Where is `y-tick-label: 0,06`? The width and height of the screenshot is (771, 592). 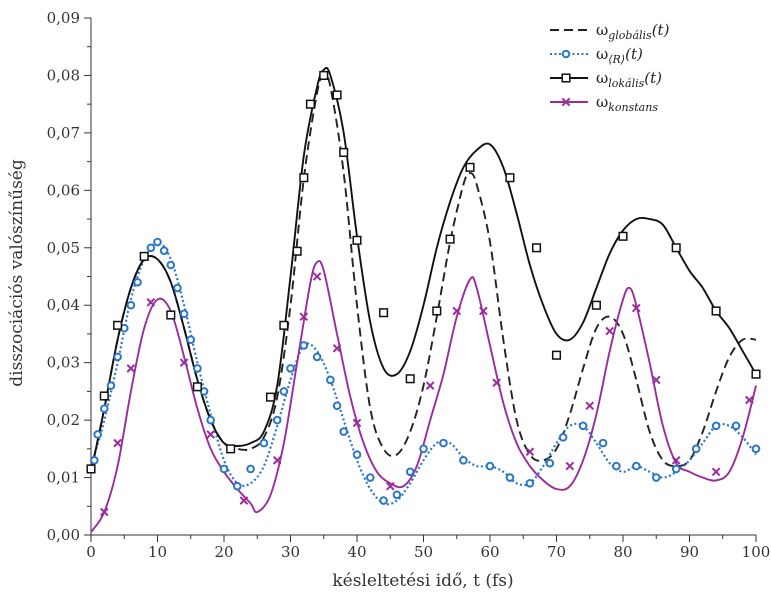 y-tick-label: 0,06 is located at coordinates (63, 190).